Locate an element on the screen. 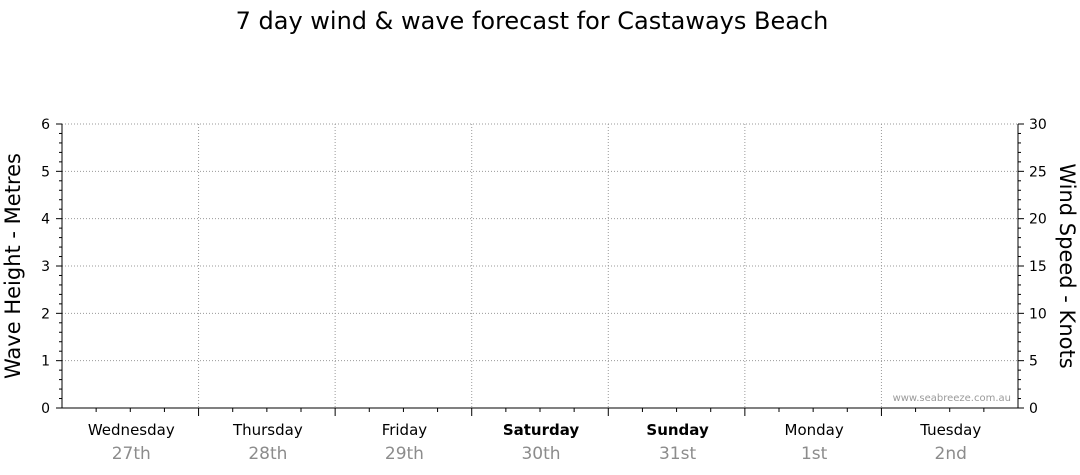 This screenshot has width=1080, height=475. right-tick-label: 25 is located at coordinates (1038, 172).